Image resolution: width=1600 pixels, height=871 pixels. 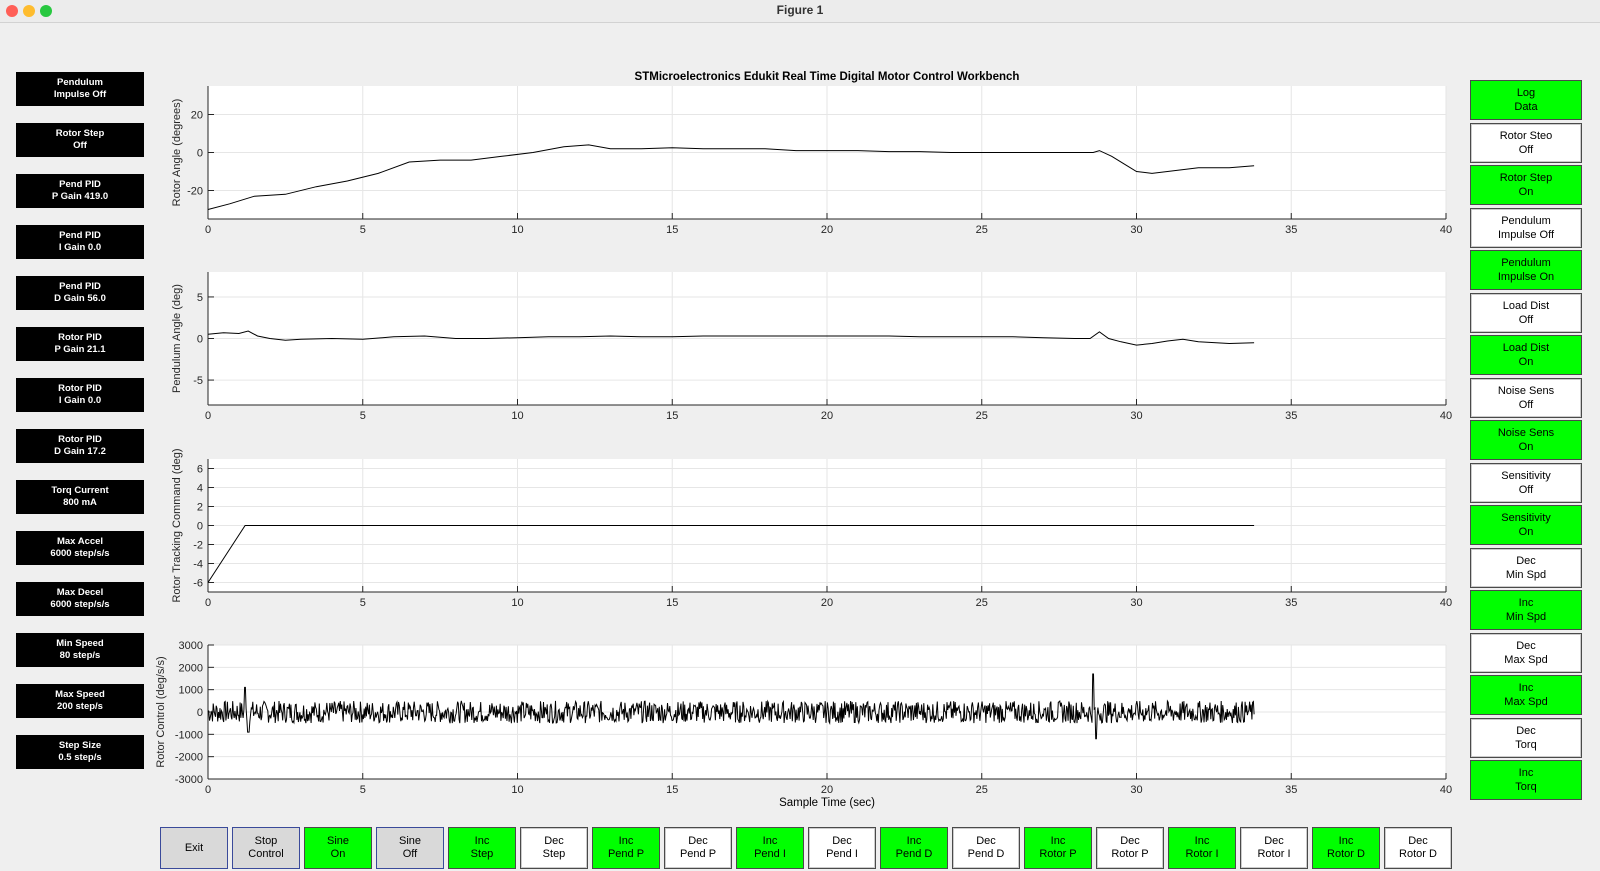 I want to click on y-tick-label: 5, so click(x=200, y=298).